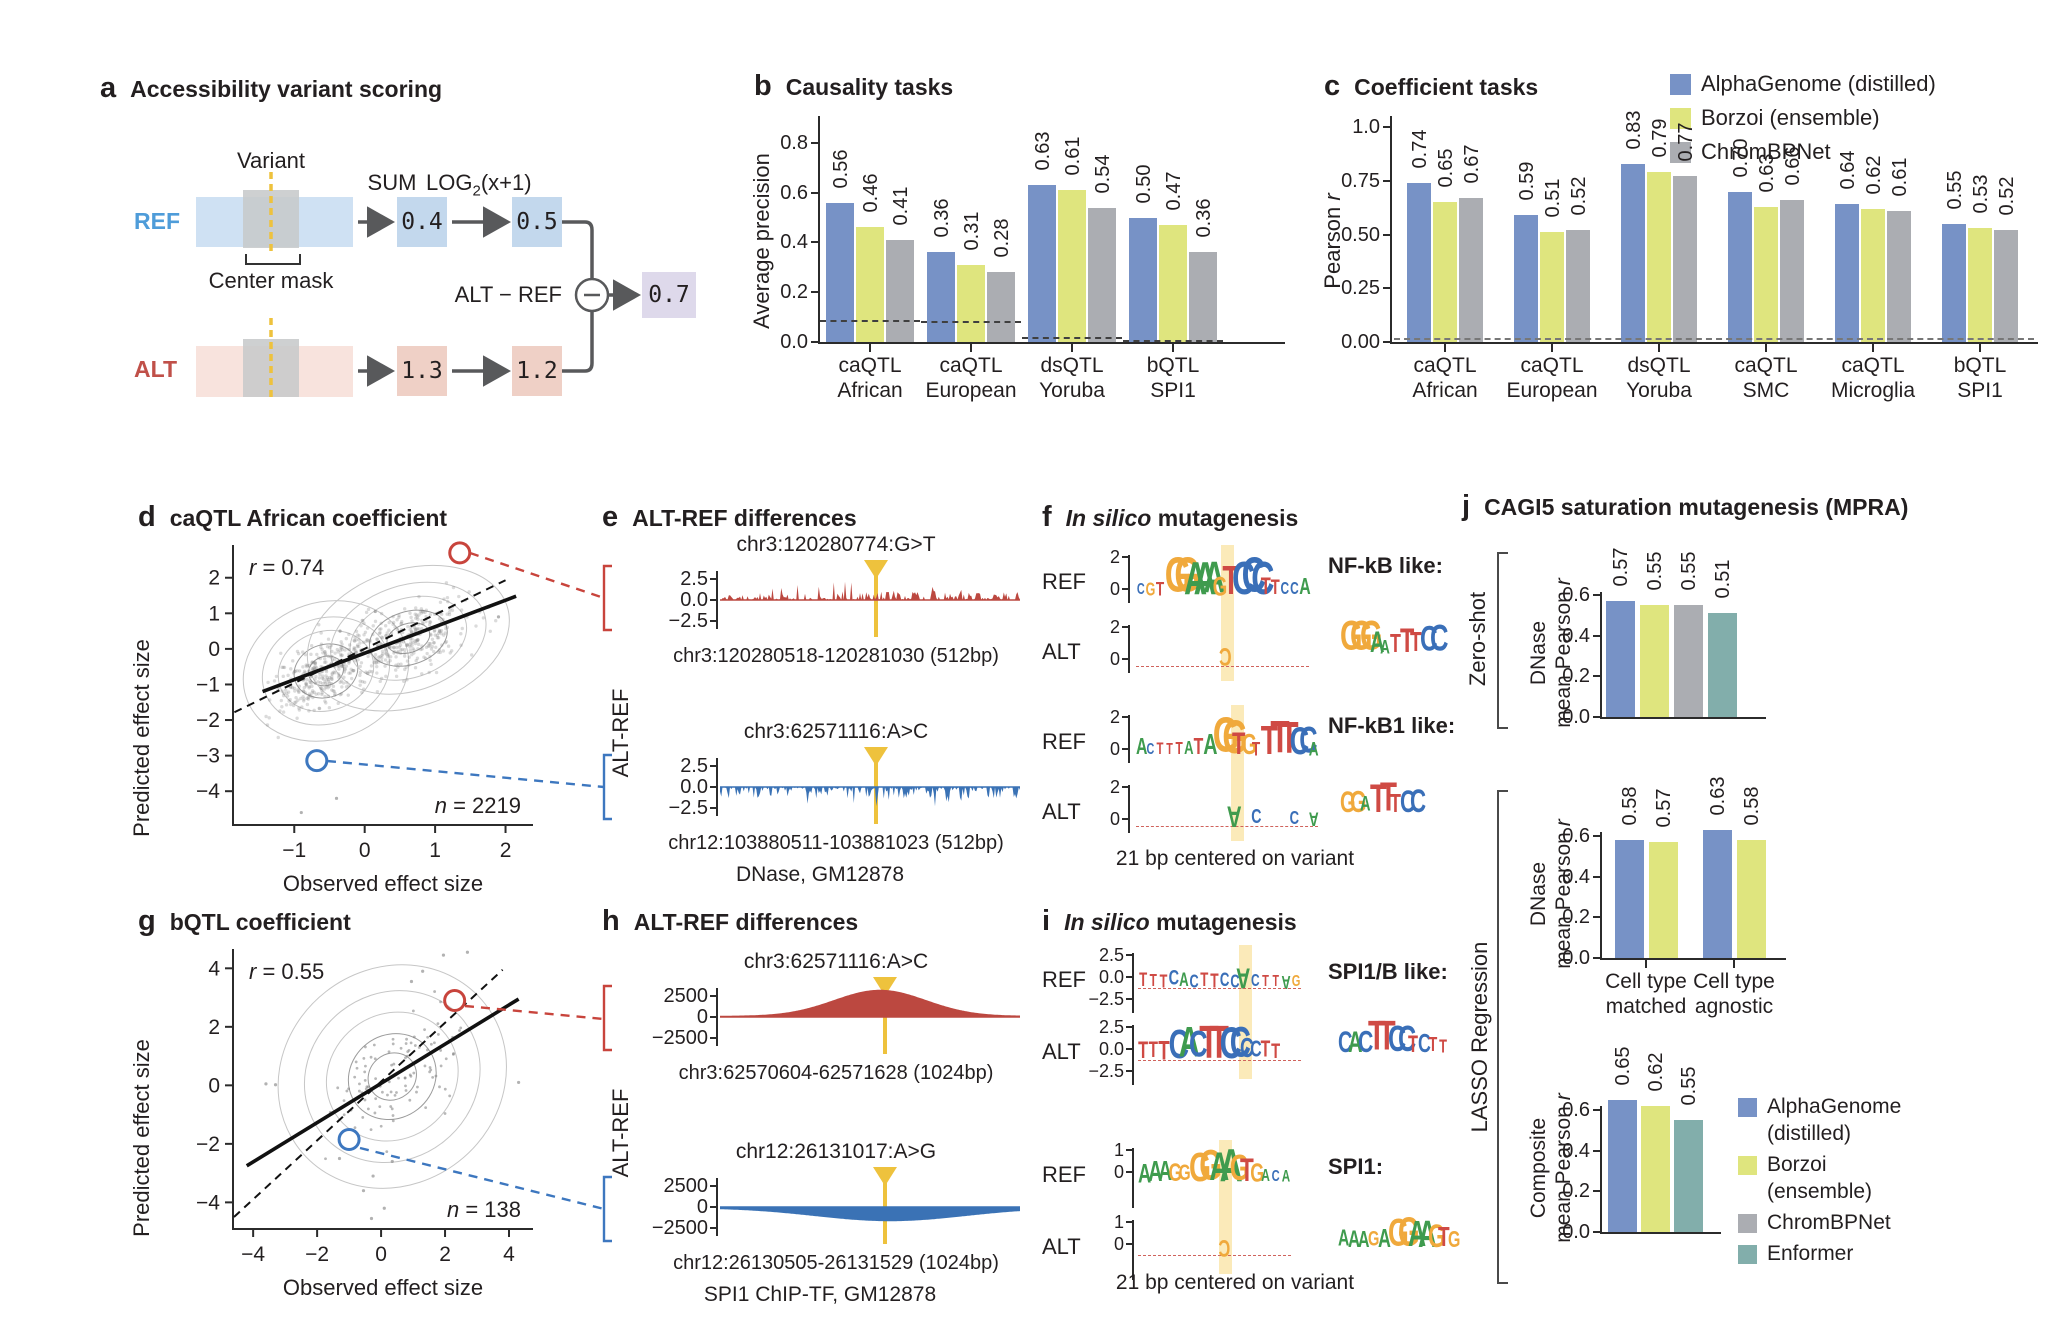 The width and height of the screenshot is (2048, 1326). Describe the element at coordinates (435, 850) in the screenshot. I see `svg-text: 1` at that location.